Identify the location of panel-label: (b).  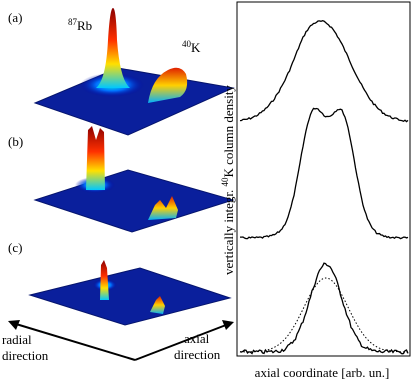
(15, 141).